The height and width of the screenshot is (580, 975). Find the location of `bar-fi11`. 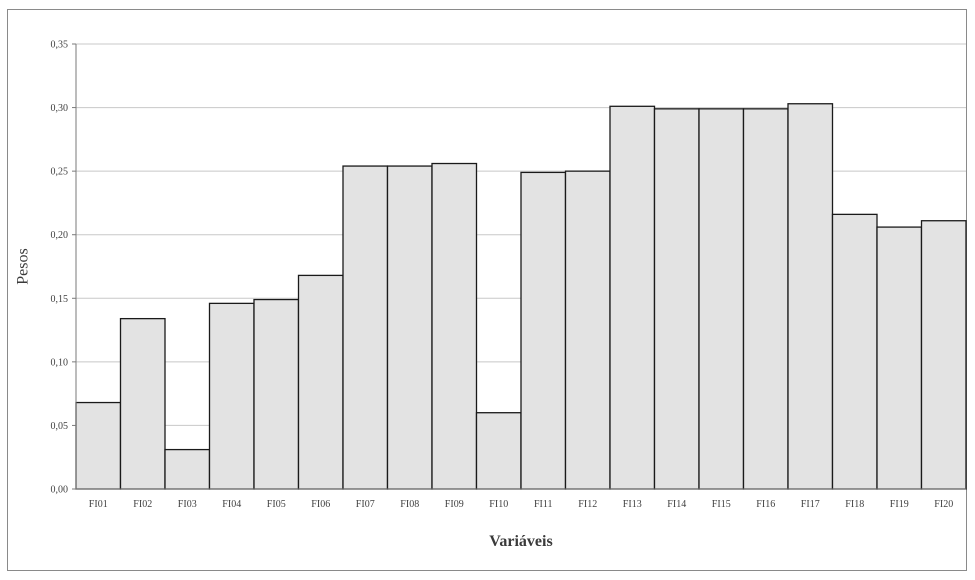

bar-fi11 is located at coordinates (543, 330).